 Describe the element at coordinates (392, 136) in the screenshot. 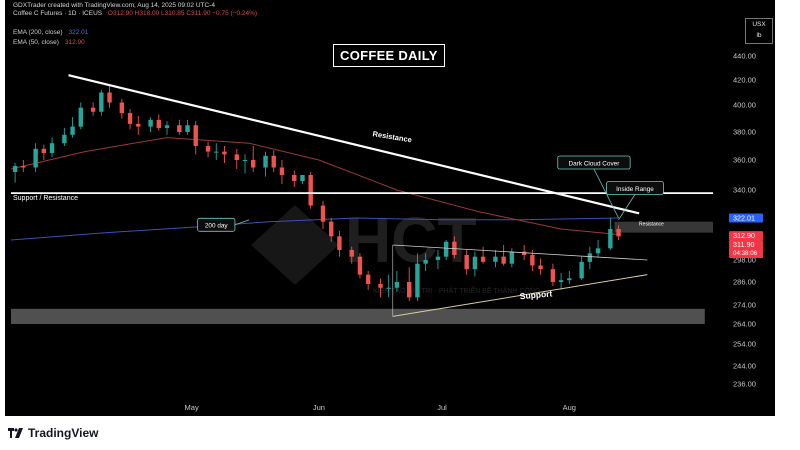

I see `resistance-label: Resistance` at that location.